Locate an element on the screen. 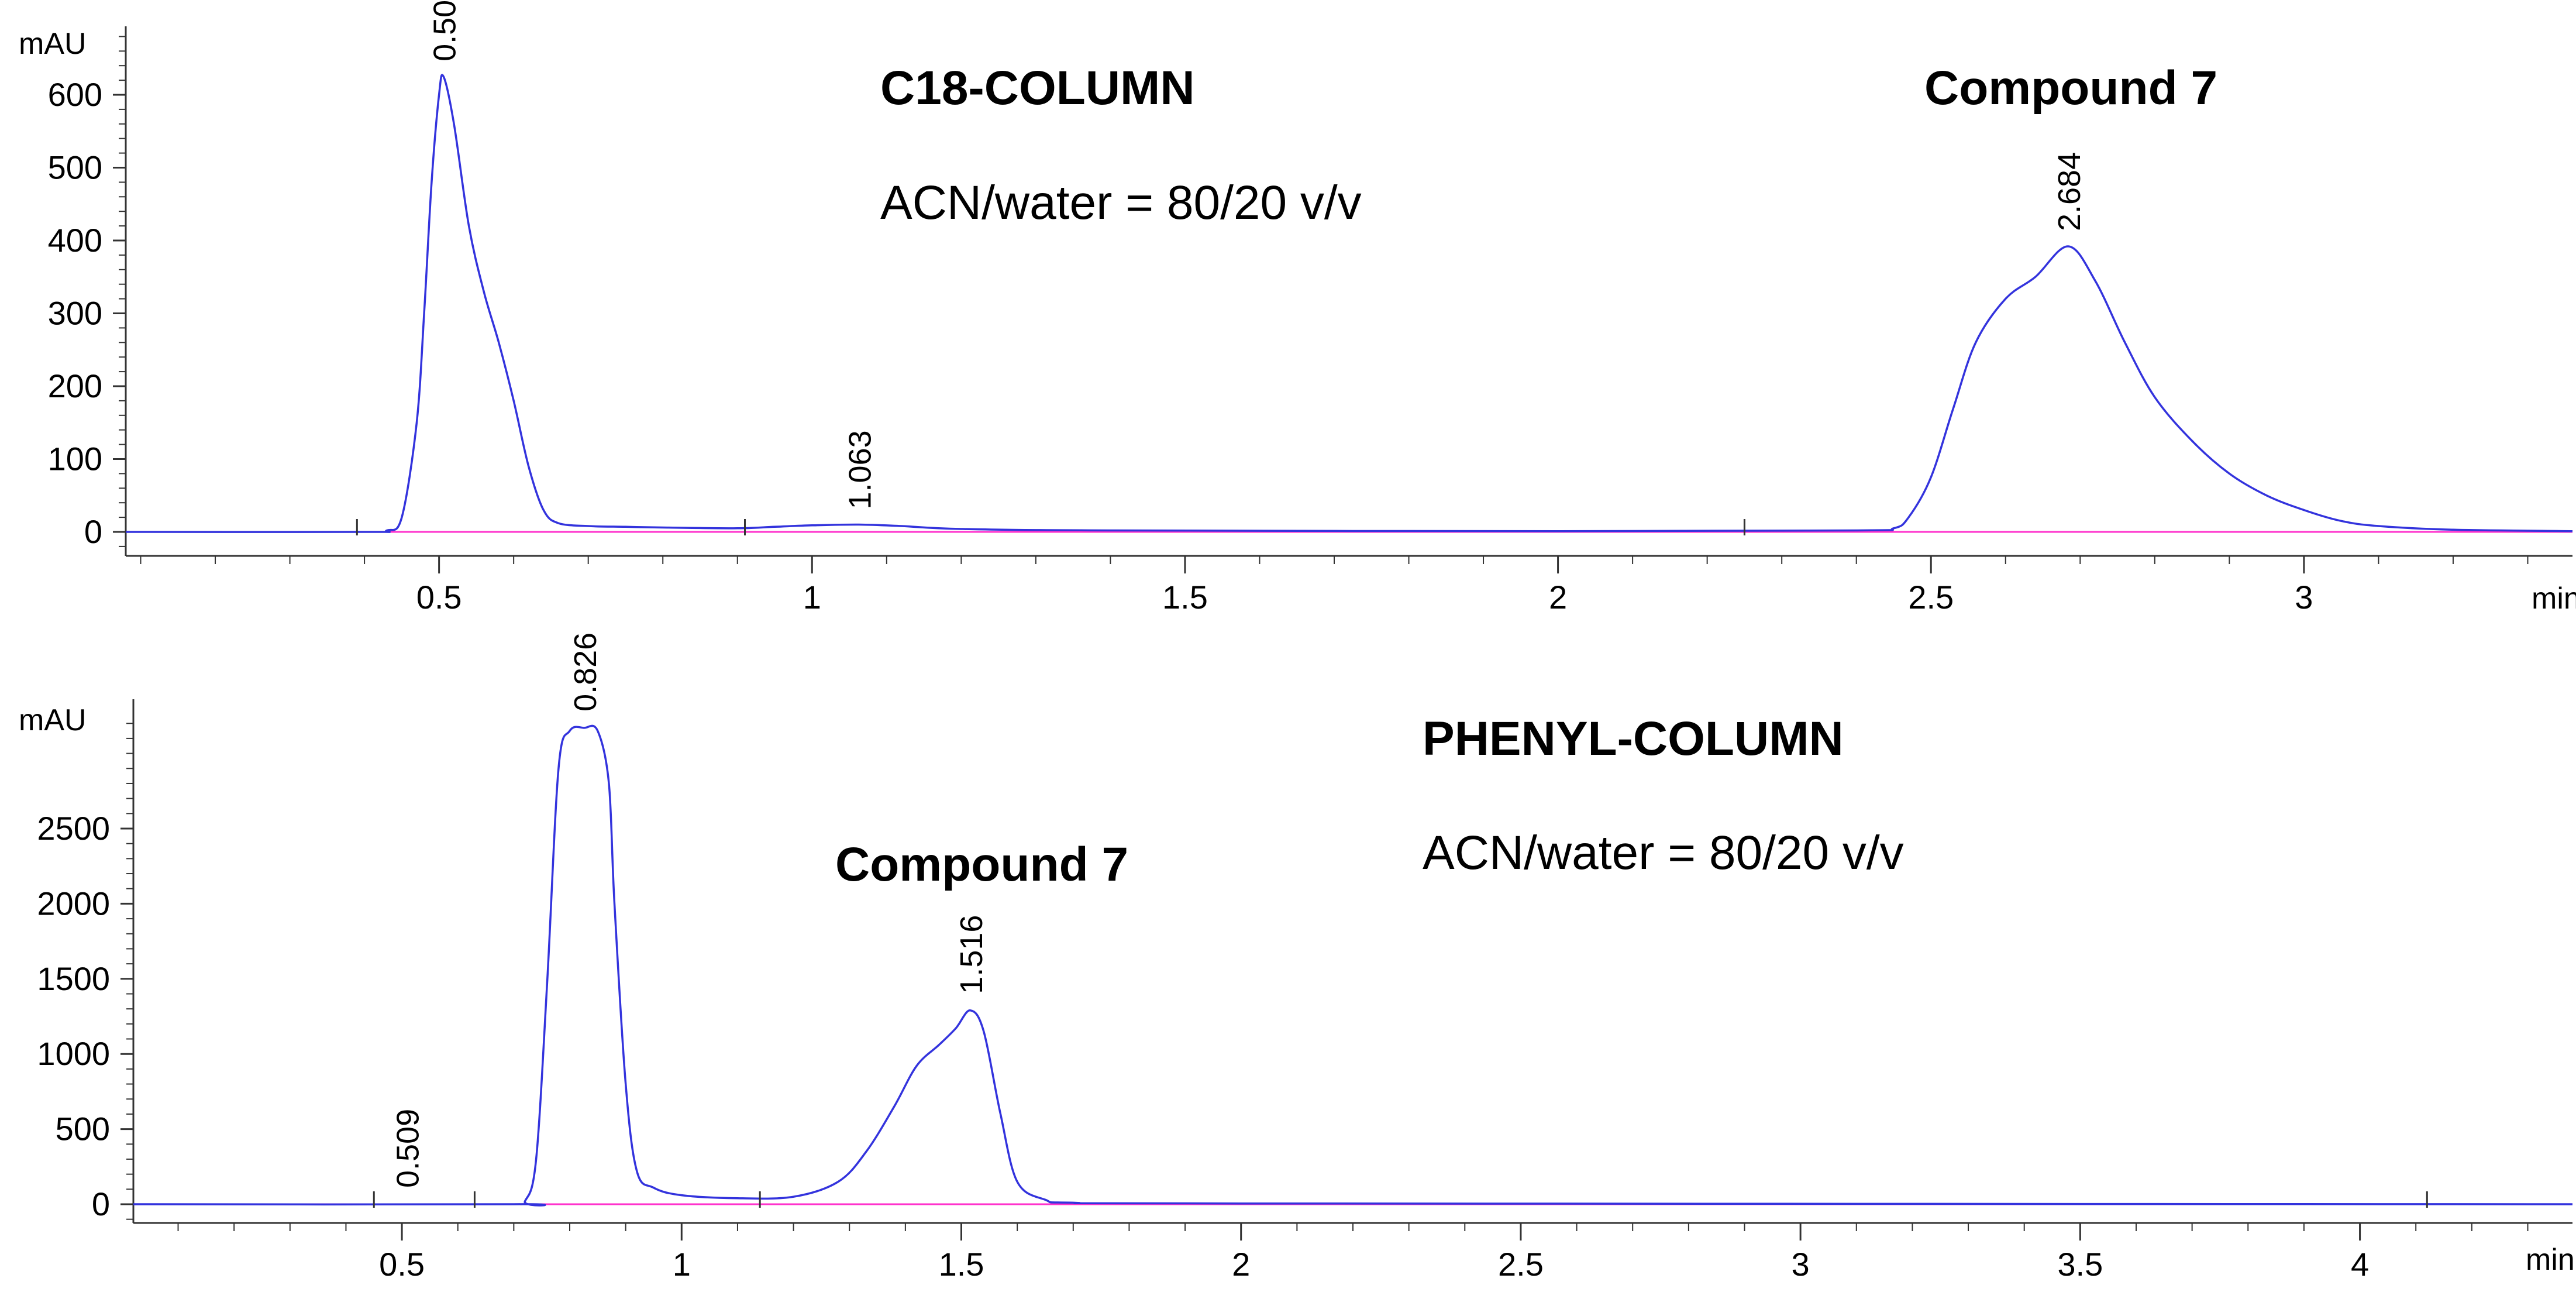  column-annotation: C18-COLUMN is located at coordinates (1037, 88).